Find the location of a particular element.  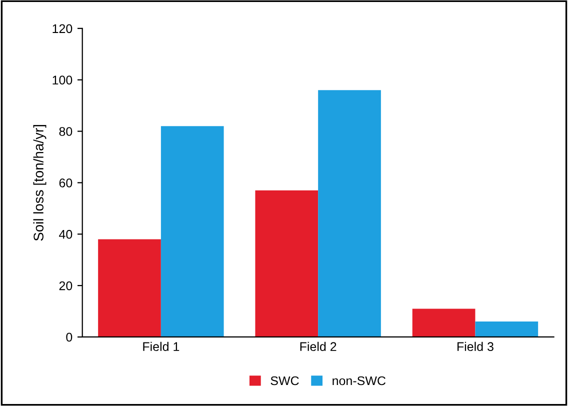

y-axis-title: Soil loss [ton/ha/yr] is located at coordinates (39, 183).